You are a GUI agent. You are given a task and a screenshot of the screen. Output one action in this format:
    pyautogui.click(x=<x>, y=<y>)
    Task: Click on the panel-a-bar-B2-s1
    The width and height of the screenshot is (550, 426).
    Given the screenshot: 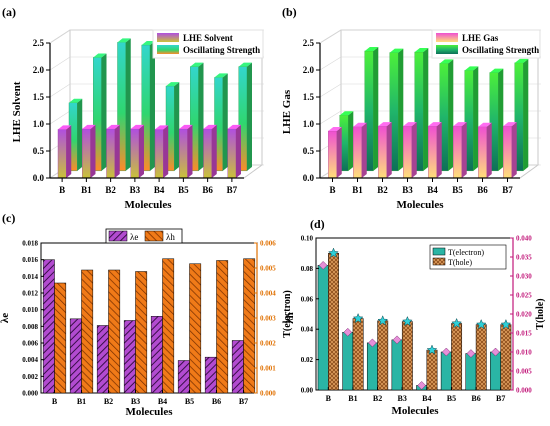 What is the action you would take?
    pyautogui.click(x=110, y=153)
    